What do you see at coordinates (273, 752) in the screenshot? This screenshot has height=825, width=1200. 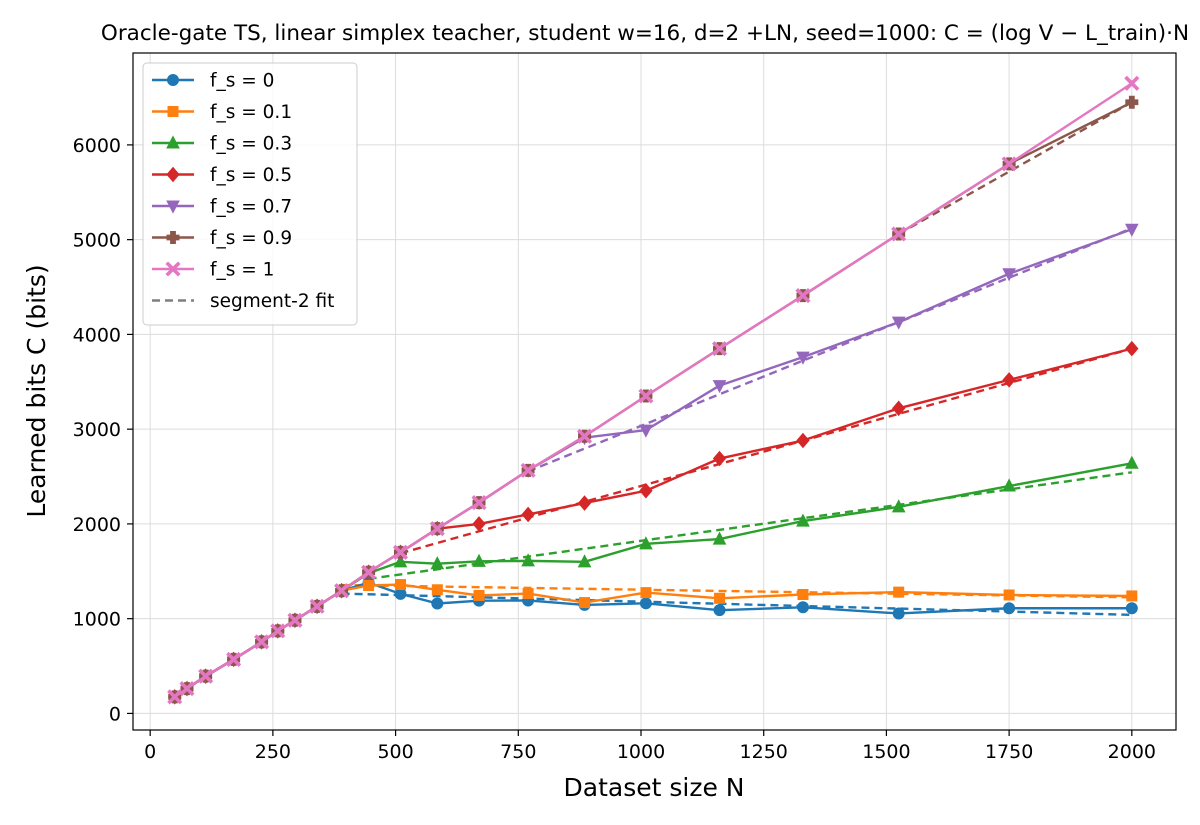 I see `x-tick-label: 250` at bounding box center [273, 752].